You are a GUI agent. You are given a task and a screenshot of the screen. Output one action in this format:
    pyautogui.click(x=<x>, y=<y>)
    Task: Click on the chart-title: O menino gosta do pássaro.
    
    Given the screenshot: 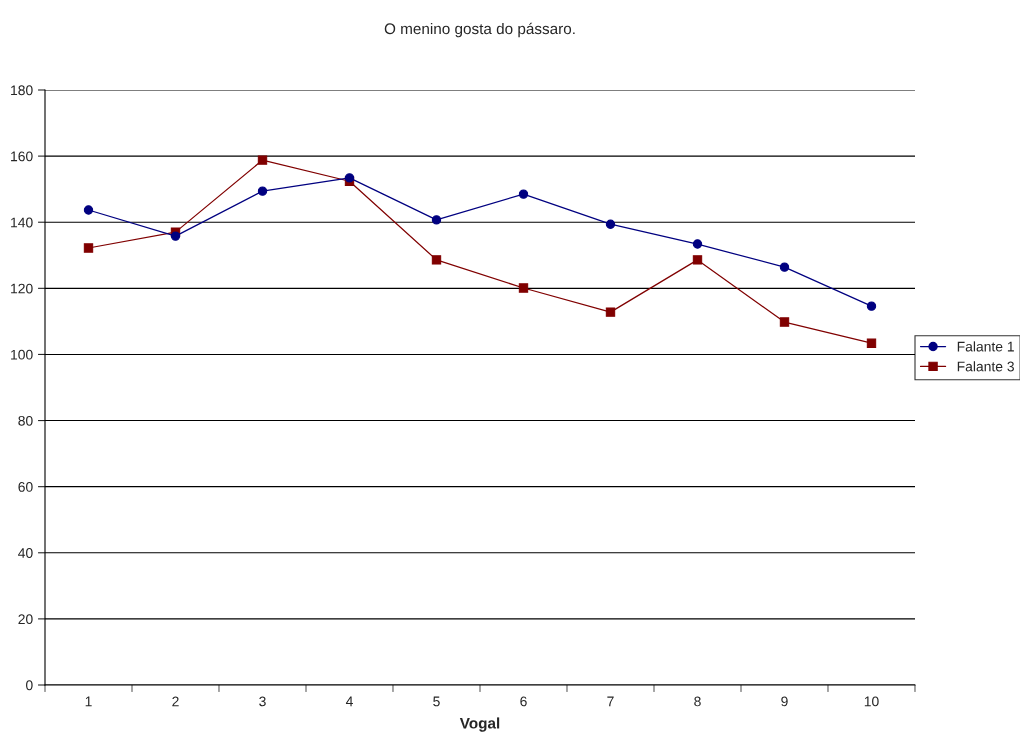 What is the action you would take?
    pyautogui.click(x=479, y=30)
    